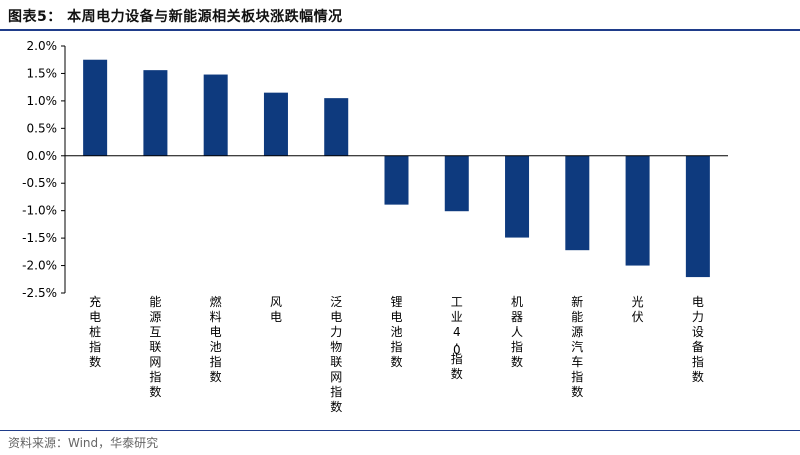  What do you see at coordinates (39, 238) in the screenshot?
I see `y-tick-label: -1.5%` at bounding box center [39, 238].